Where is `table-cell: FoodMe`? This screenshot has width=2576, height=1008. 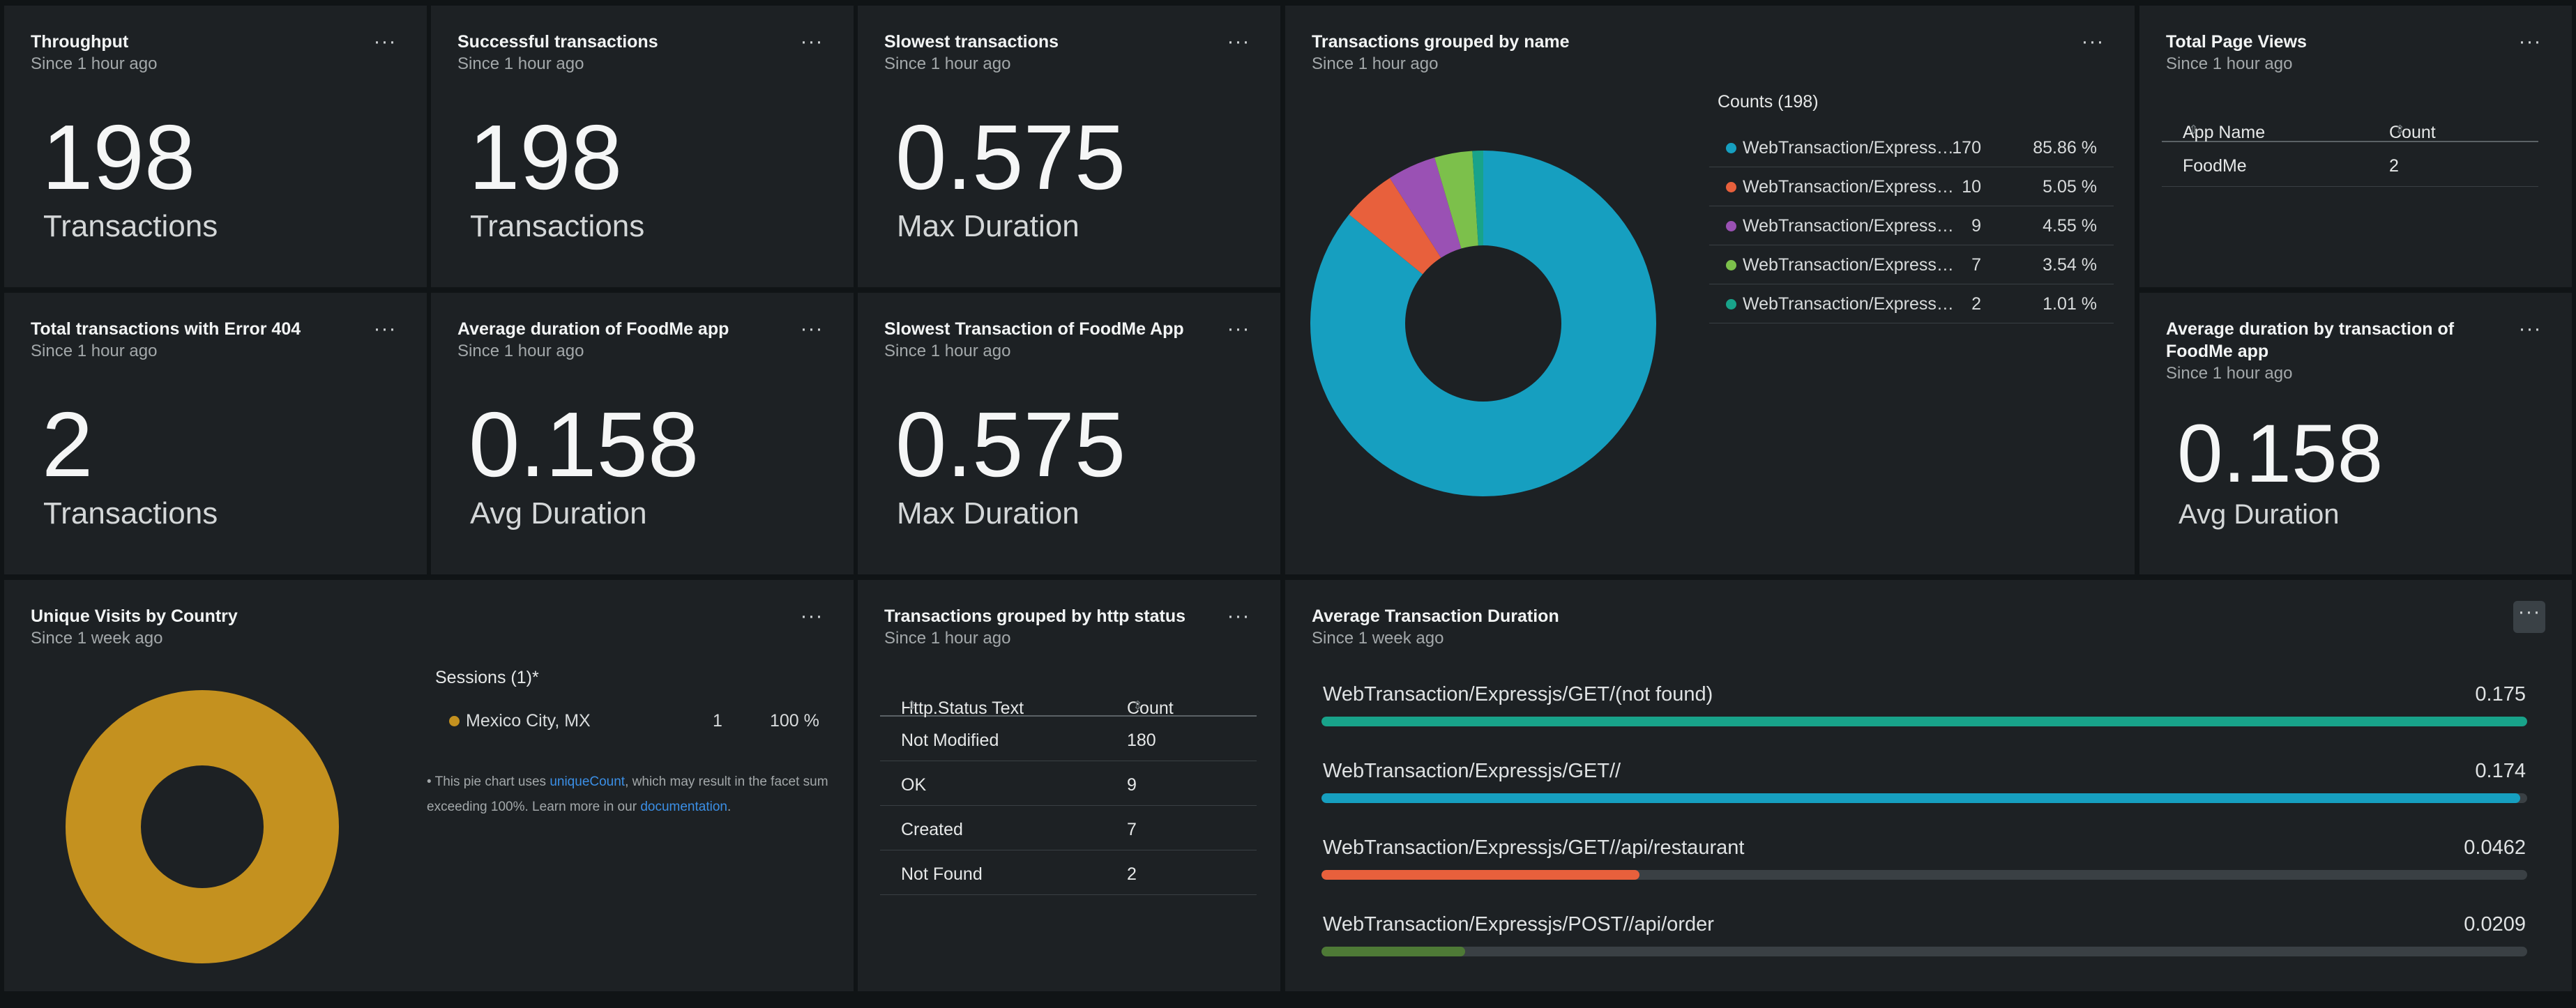
table-cell: FoodMe is located at coordinates (2215, 166).